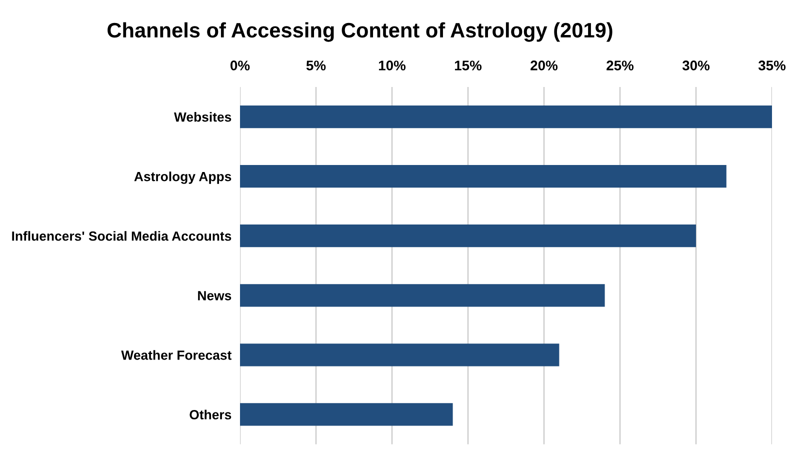  I want to click on y-tick-label: Others, so click(211, 415).